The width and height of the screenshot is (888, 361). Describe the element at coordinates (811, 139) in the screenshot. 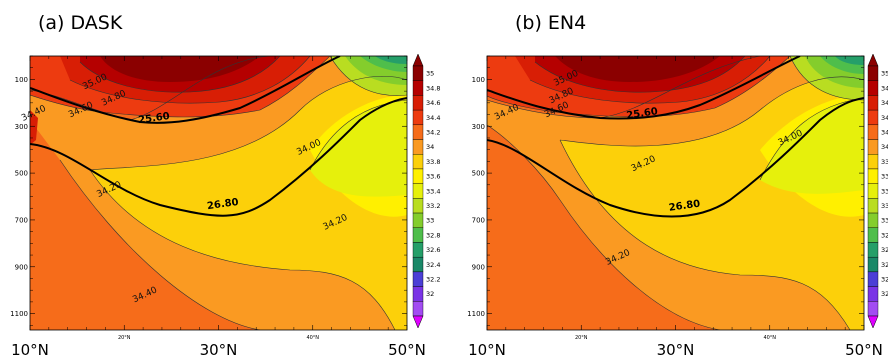

I see `isohaline-34.00-line` at that location.